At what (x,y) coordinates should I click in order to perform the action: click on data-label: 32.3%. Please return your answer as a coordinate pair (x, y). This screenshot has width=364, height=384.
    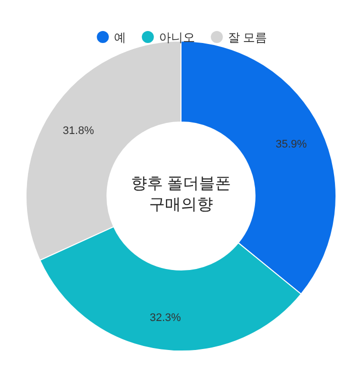
    Looking at the image, I should click on (166, 318).